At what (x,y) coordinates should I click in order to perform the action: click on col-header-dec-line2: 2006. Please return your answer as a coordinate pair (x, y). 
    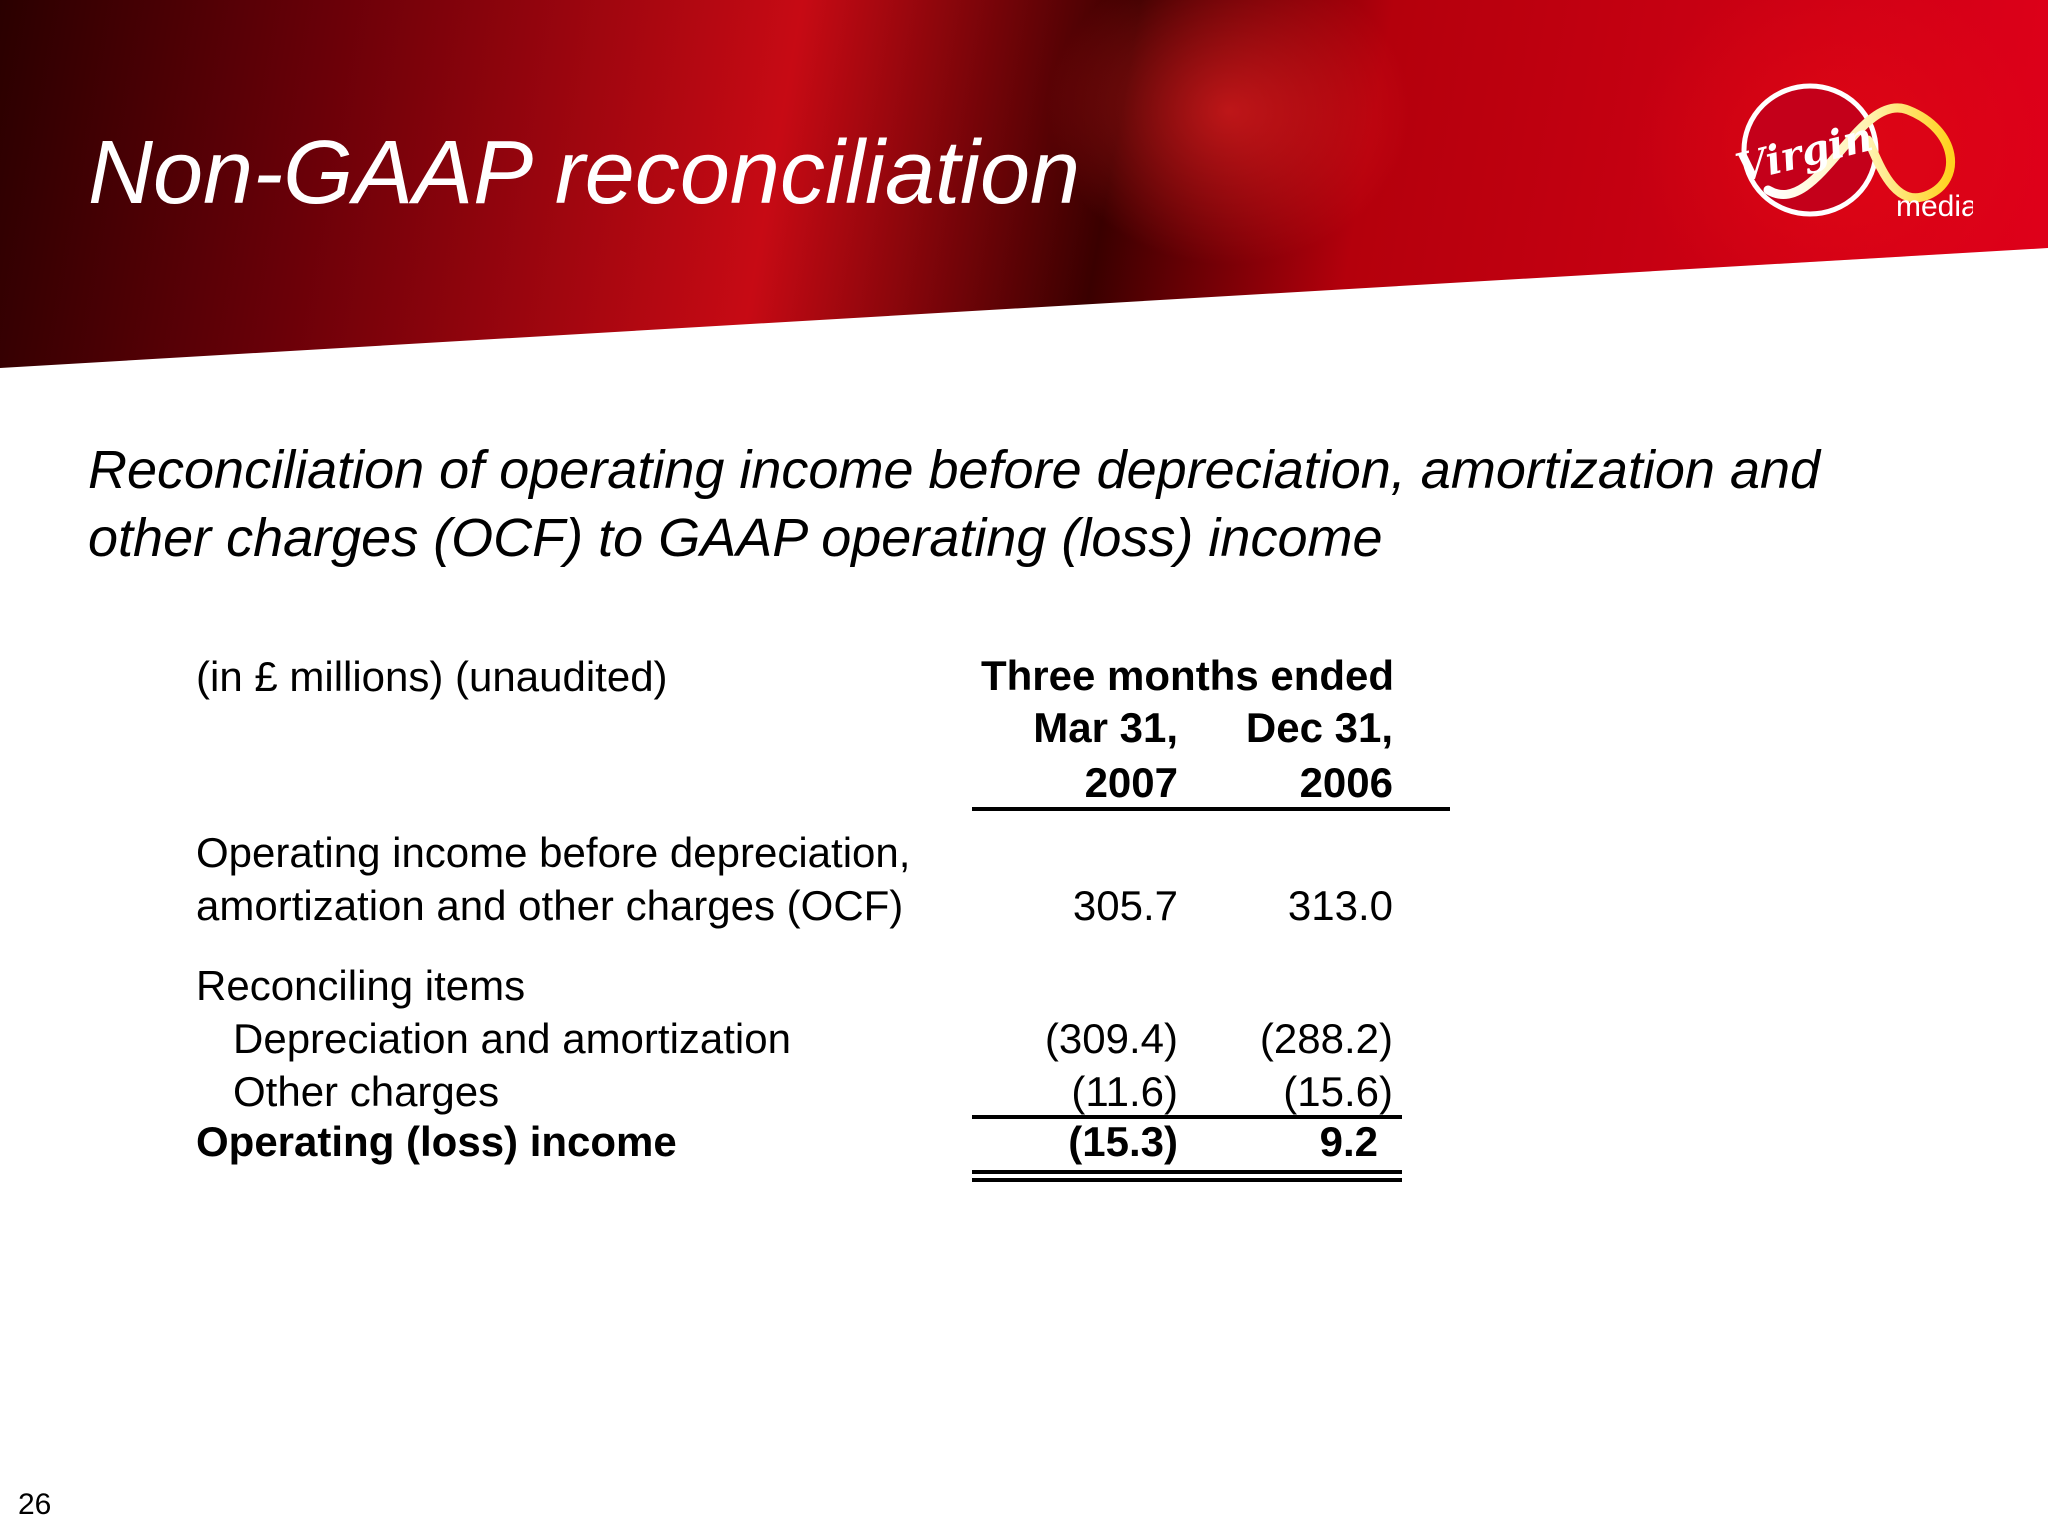
    Looking at the image, I should click on (1346, 782).